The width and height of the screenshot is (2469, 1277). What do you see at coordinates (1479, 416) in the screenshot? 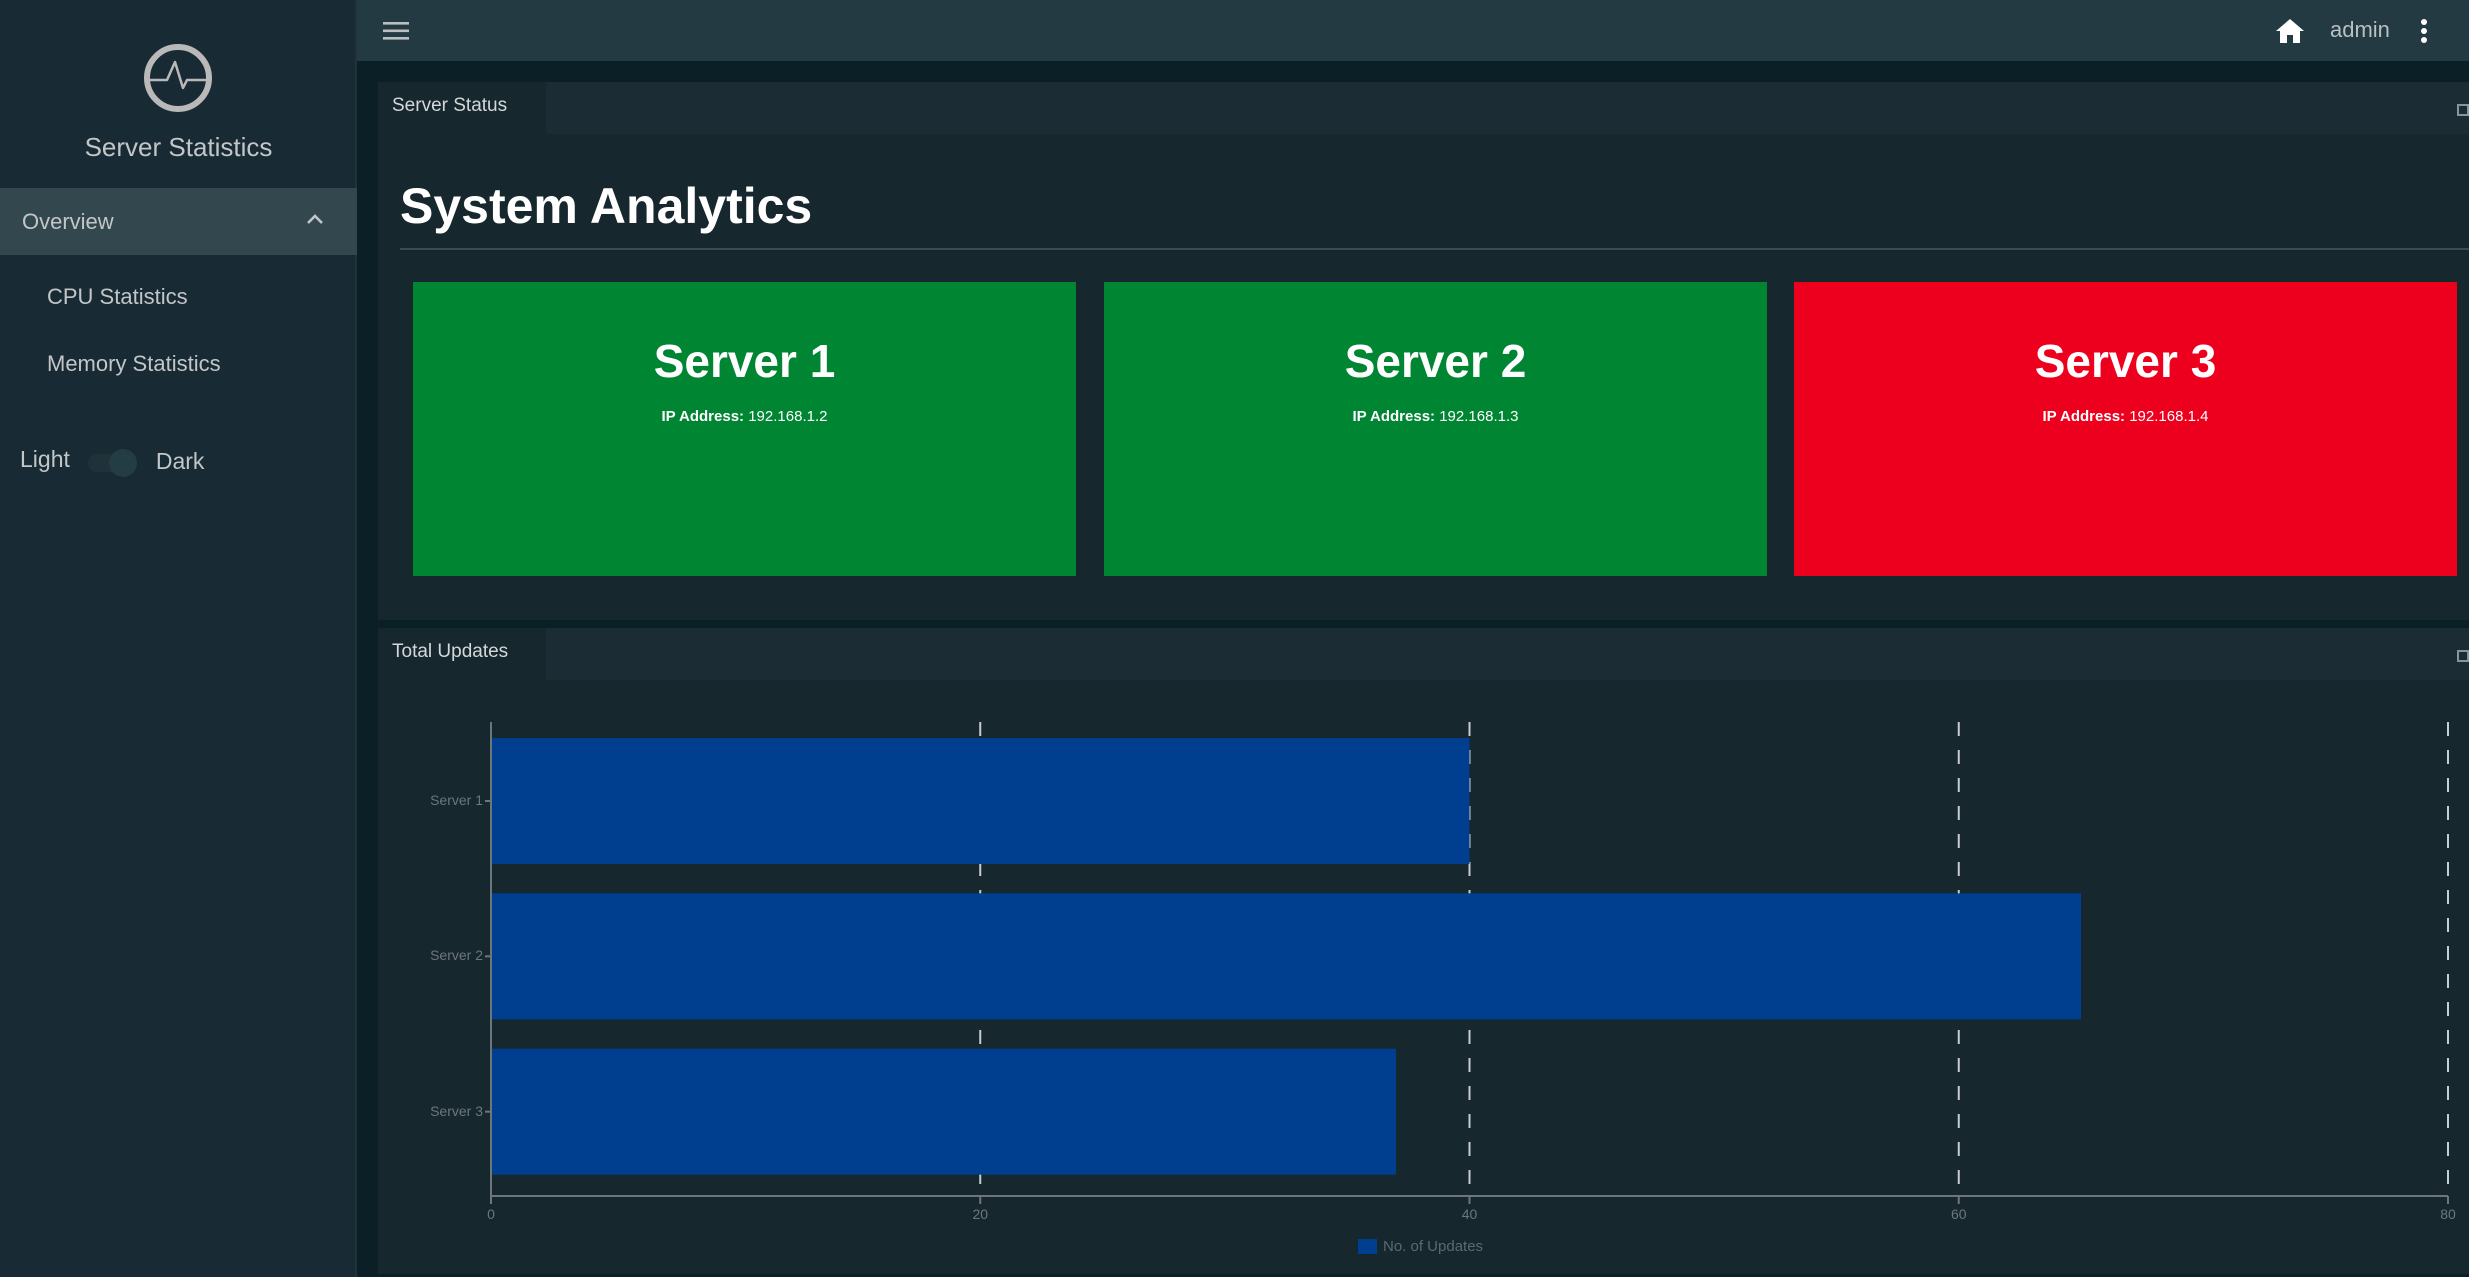
I see `ip-value: 192.168.1.3` at bounding box center [1479, 416].